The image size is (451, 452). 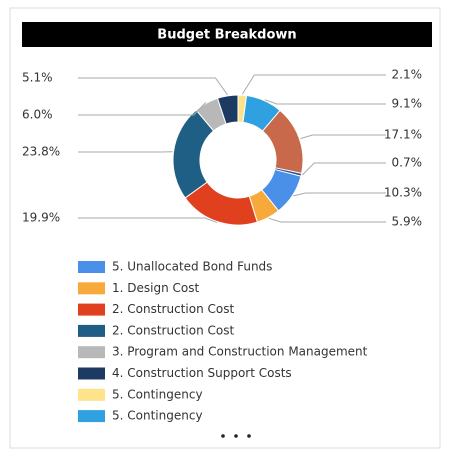 What do you see at coordinates (41, 218) in the screenshot?
I see `data-label: 19.9%` at bounding box center [41, 218].